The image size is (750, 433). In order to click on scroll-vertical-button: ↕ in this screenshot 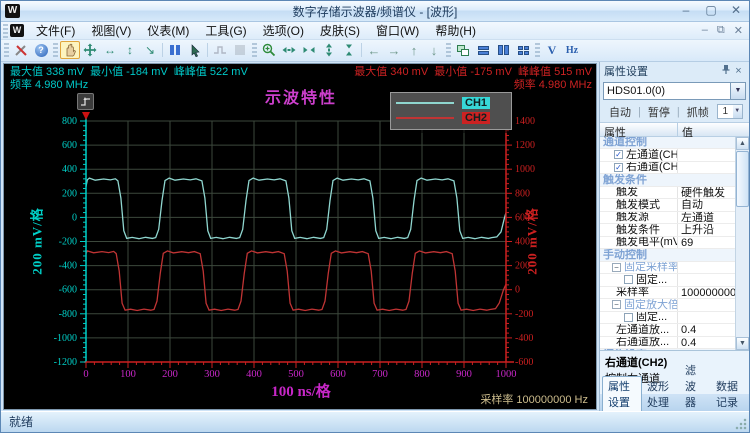, I will do `click(130, 50)`.